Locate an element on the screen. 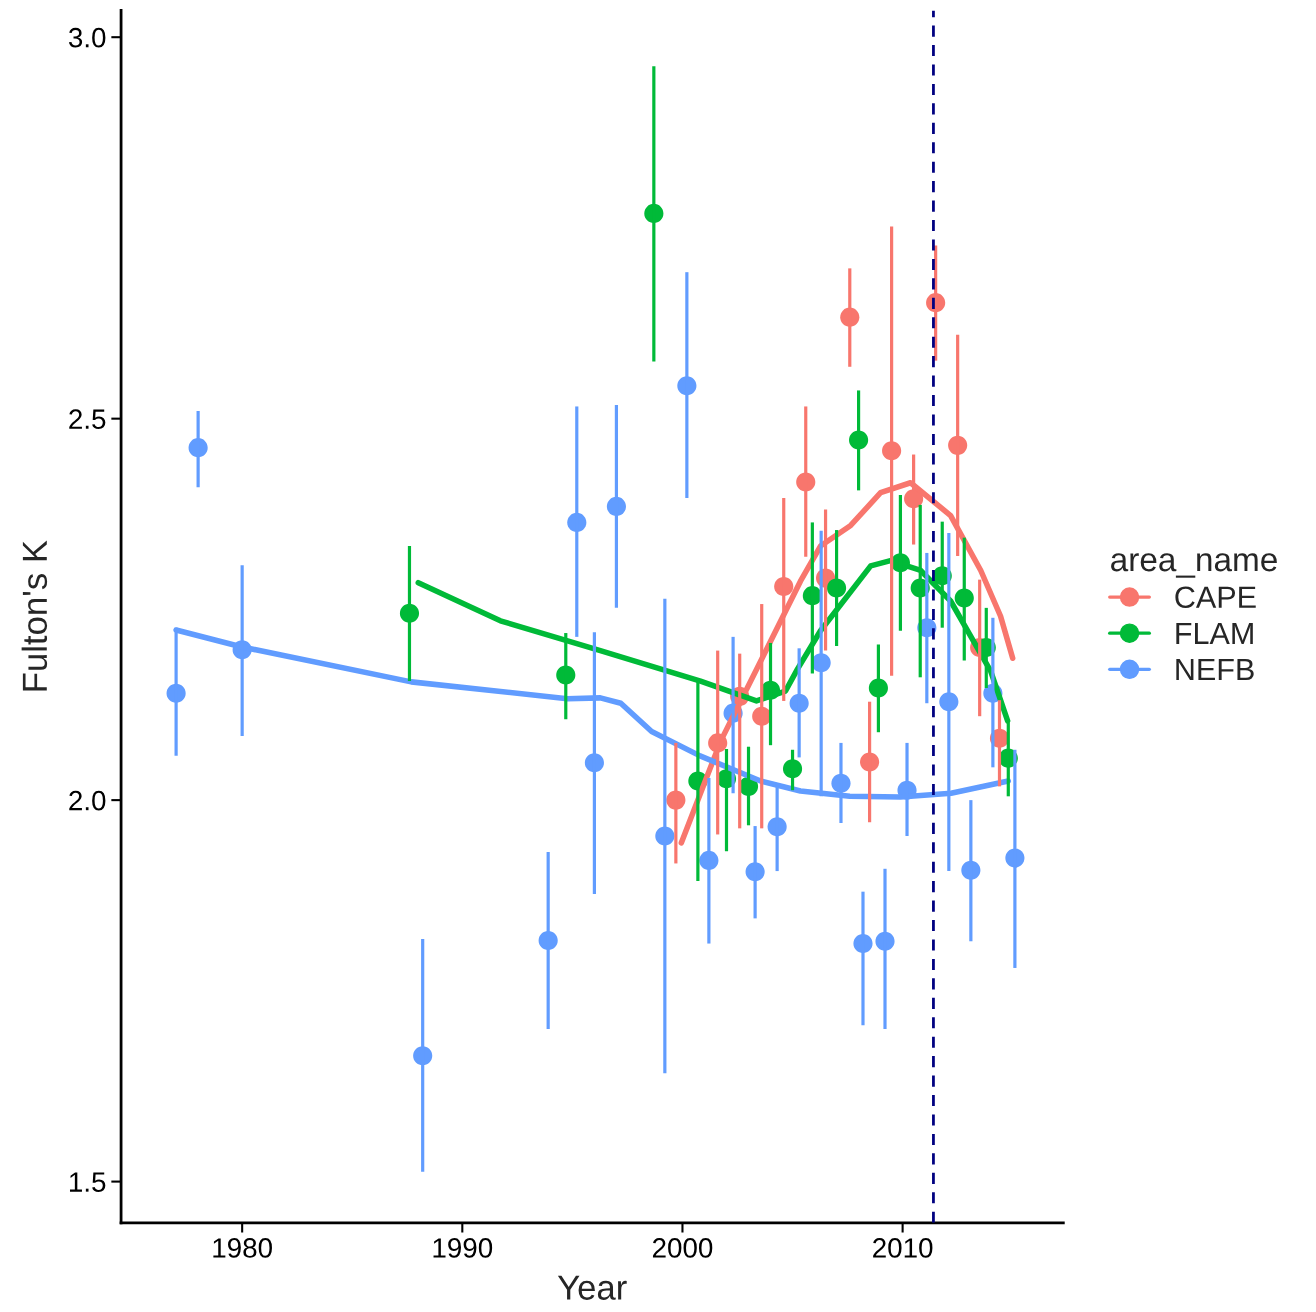 The image size is (1316, 1312). x-tick-label: 2000 is located at coordinates (682, 1248).